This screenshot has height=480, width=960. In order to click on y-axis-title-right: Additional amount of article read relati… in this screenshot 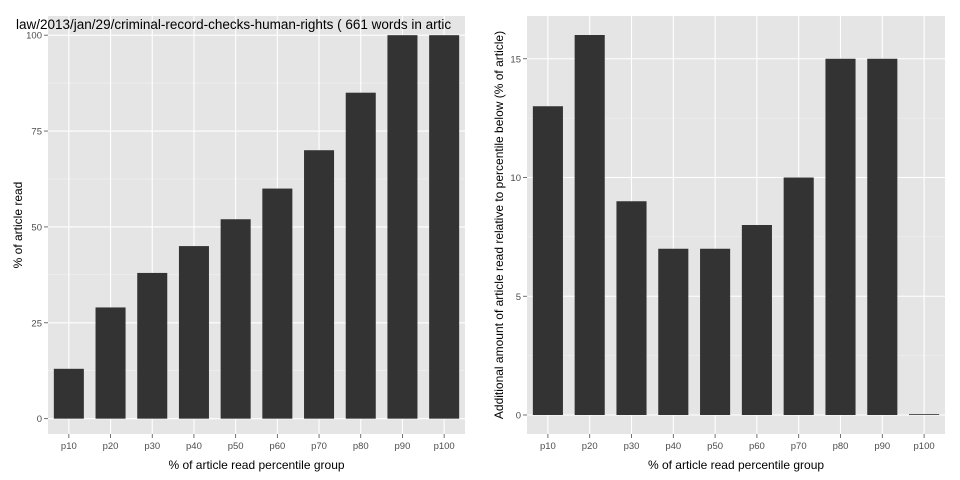, I will do `click(499, 225)`.